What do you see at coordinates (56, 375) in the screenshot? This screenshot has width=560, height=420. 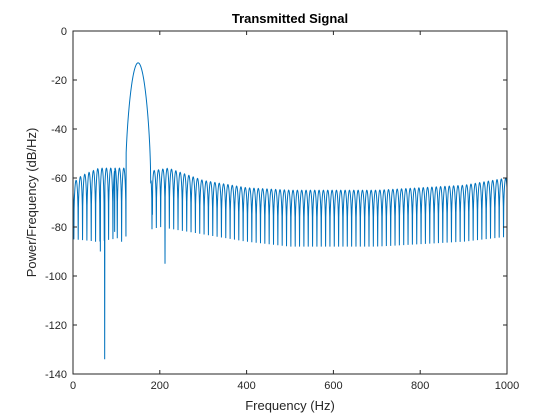 I see `y-tick-label: -140` at bounding box center [56, 375].